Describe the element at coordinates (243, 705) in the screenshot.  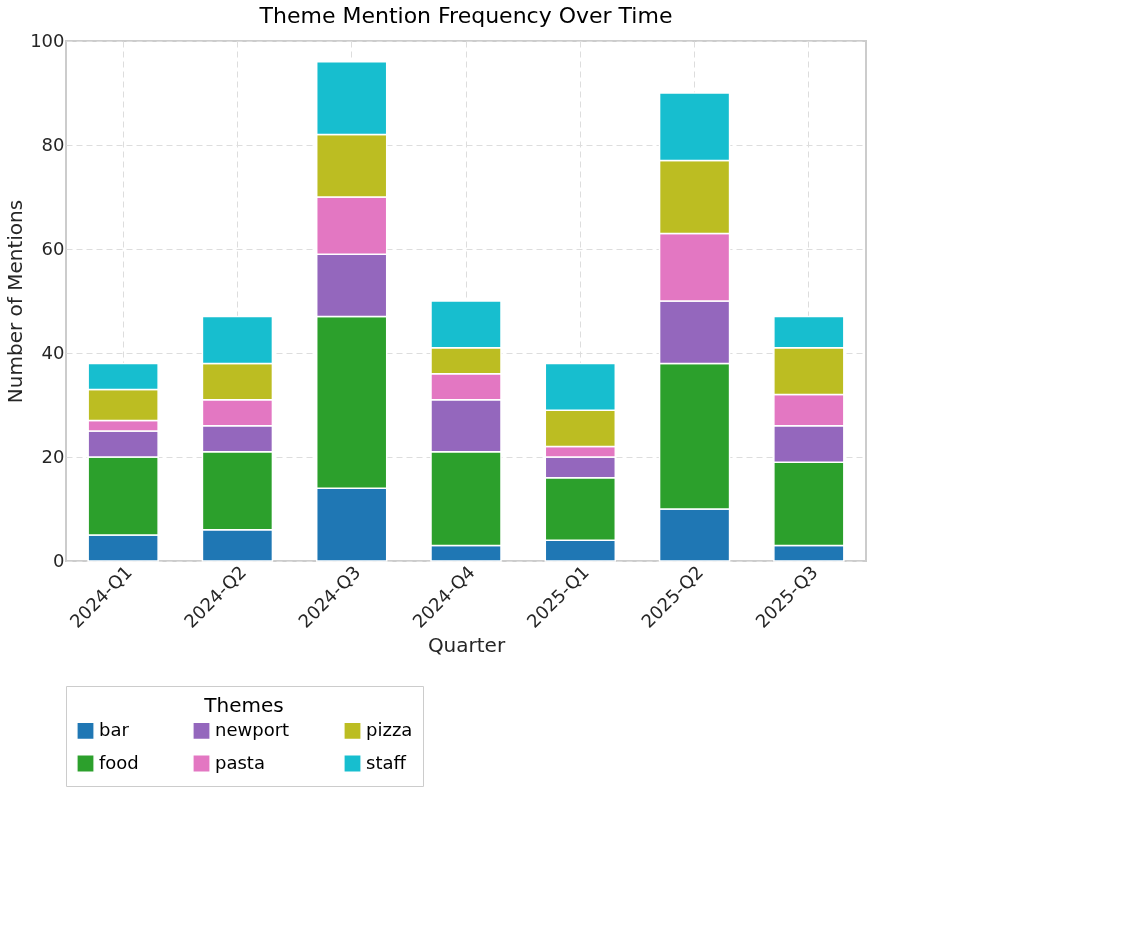
I see `legend-title: Themes` at that location.